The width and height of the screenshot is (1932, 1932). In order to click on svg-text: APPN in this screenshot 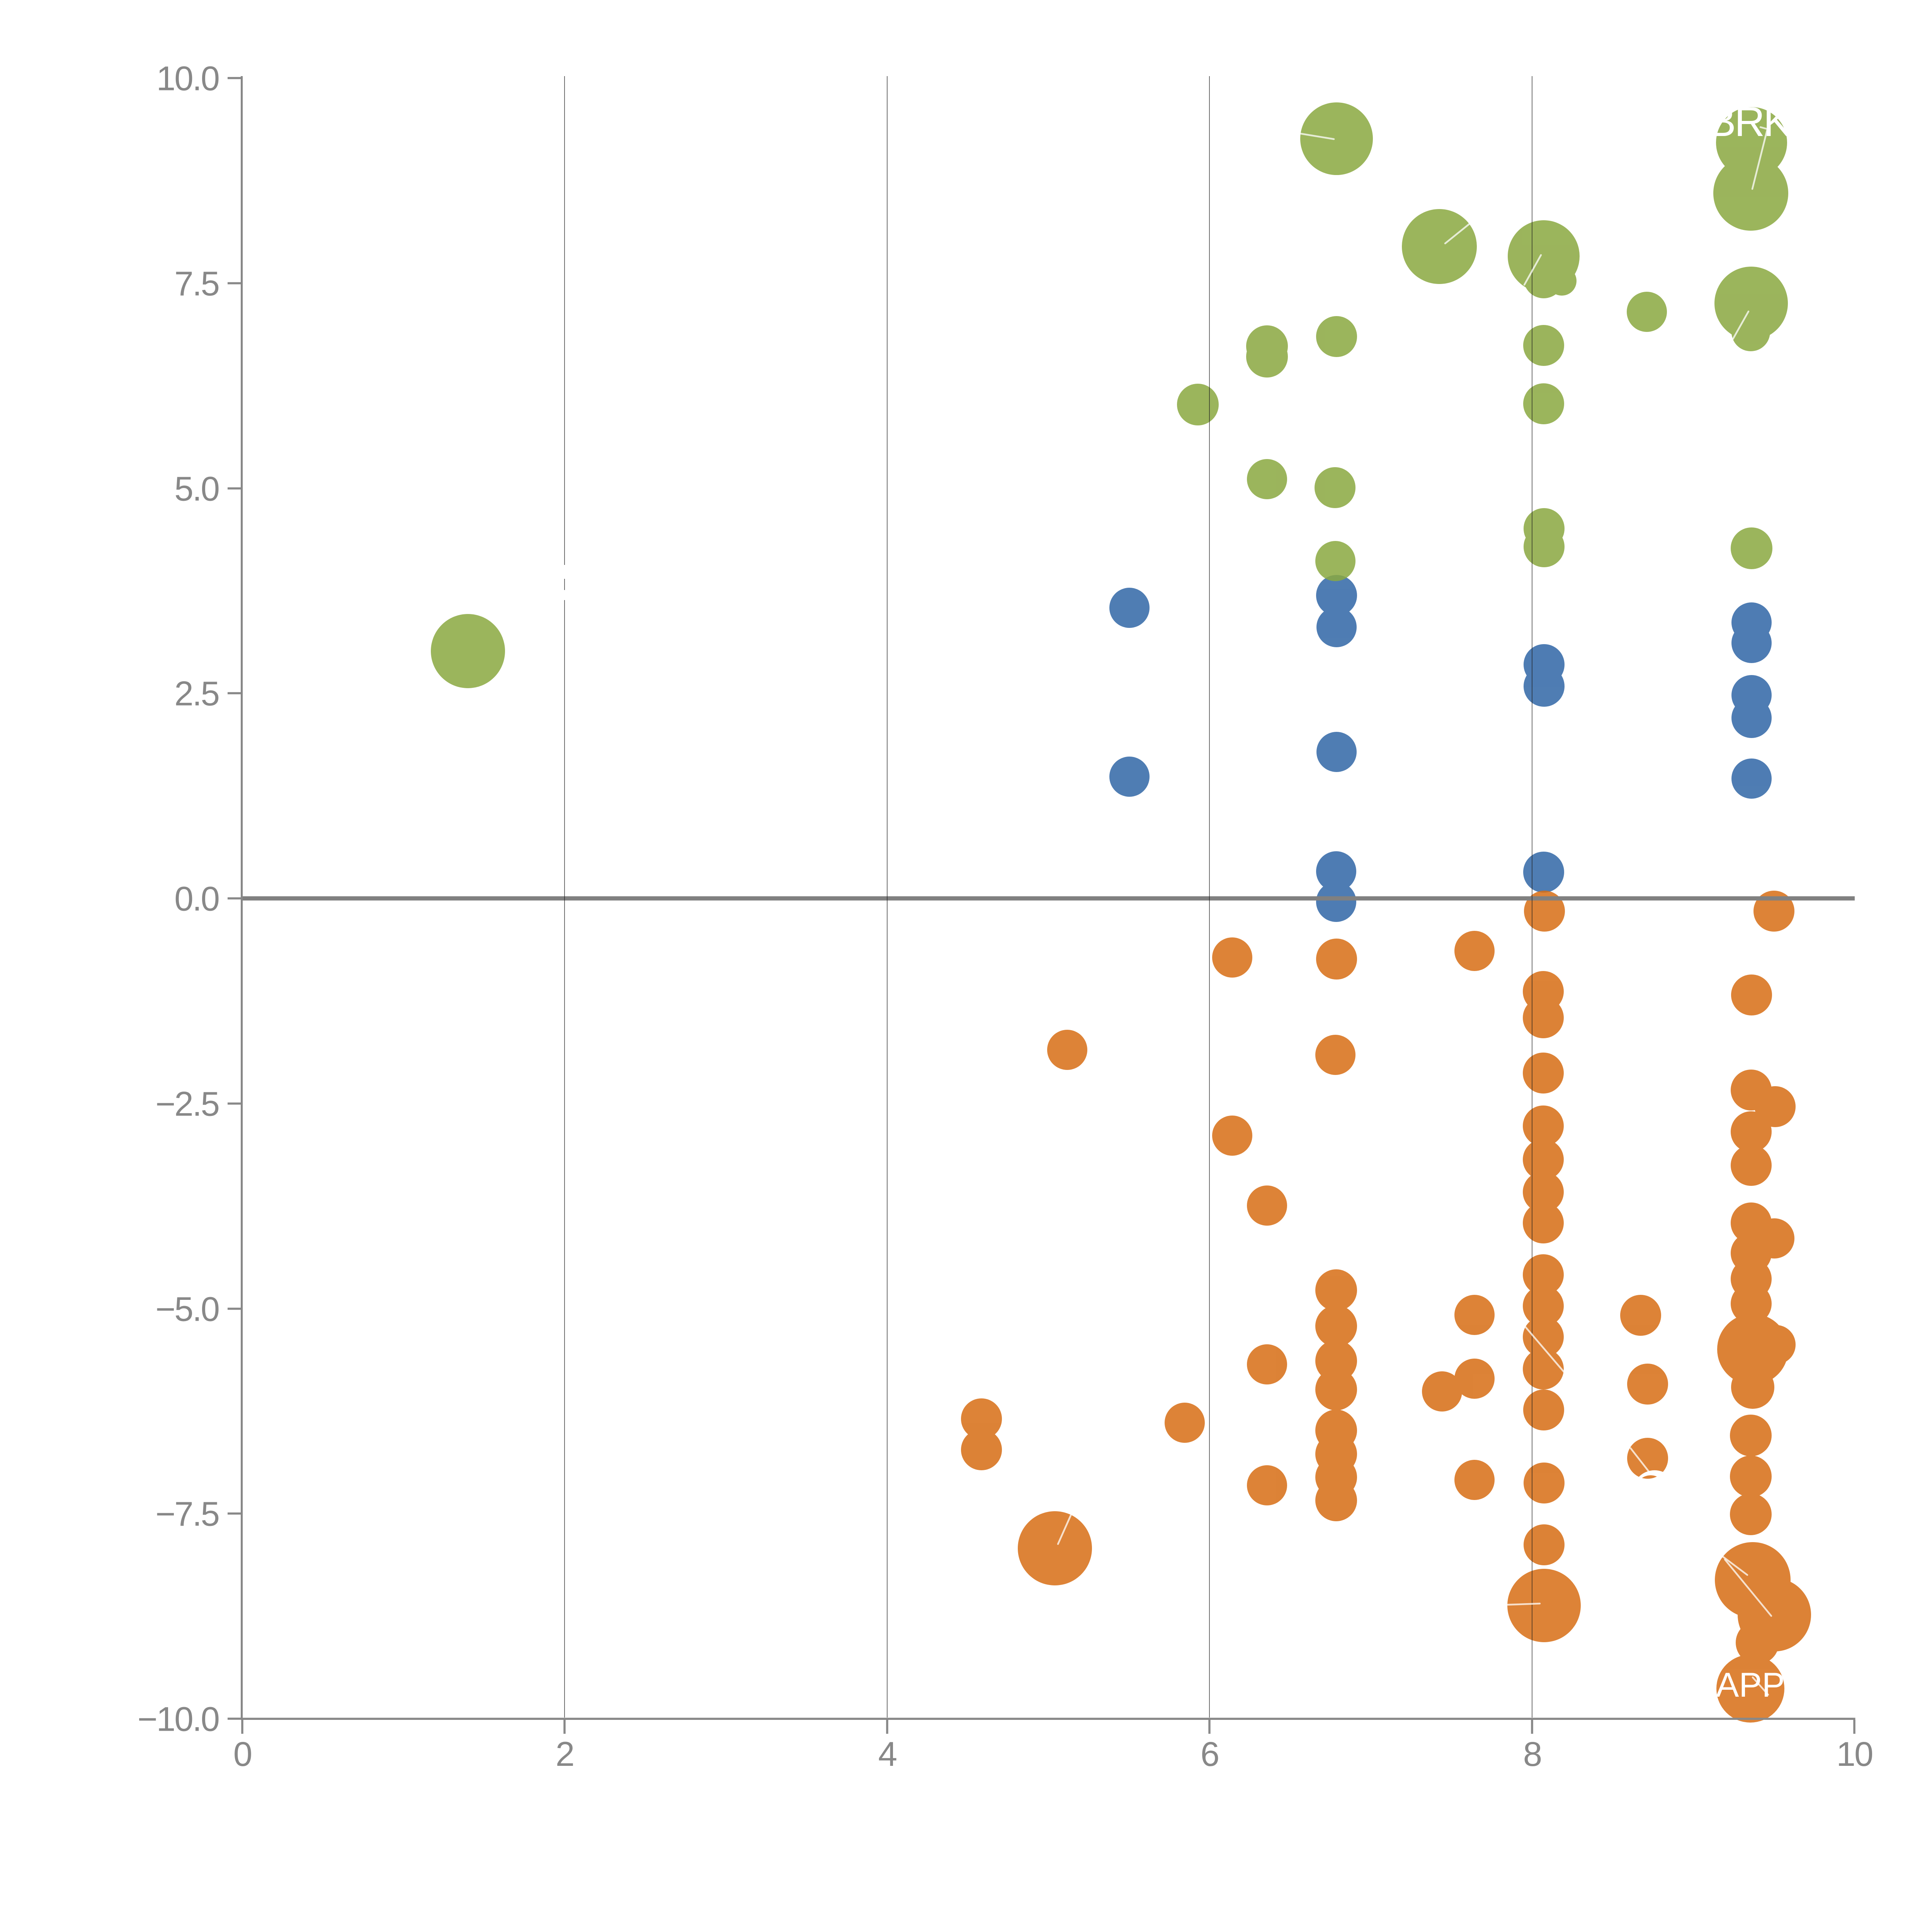, I will do `click(1763, 1685)`.